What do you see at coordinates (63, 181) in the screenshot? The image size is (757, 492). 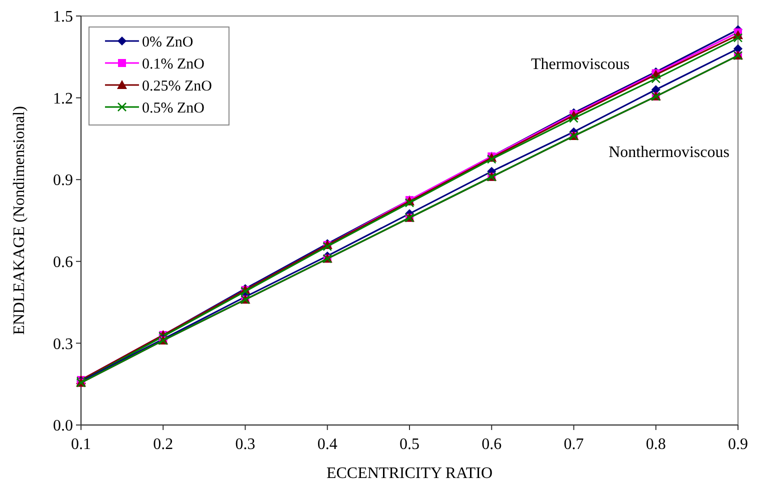 I see `y-tick-label: 0.9` at bounding box center [63, 181].